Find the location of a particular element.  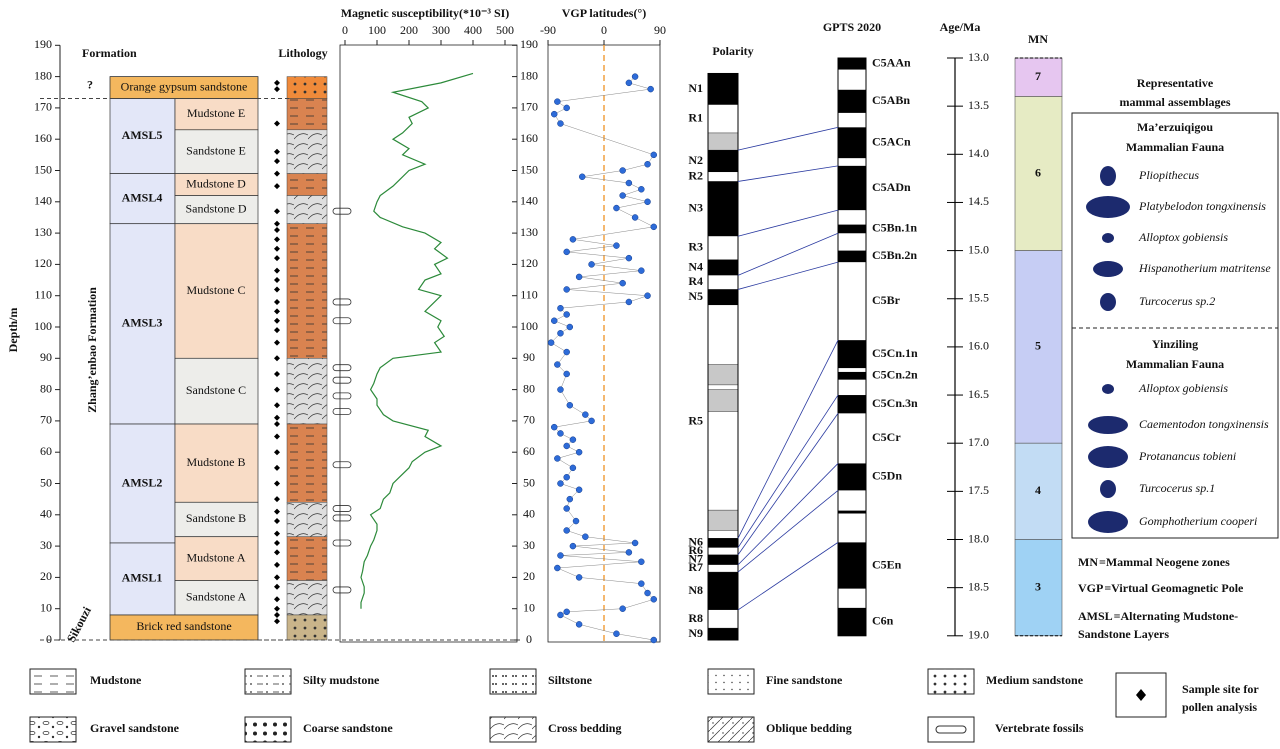

vgp-depth-tick-label: 150 is located at coordinates (529, 169).